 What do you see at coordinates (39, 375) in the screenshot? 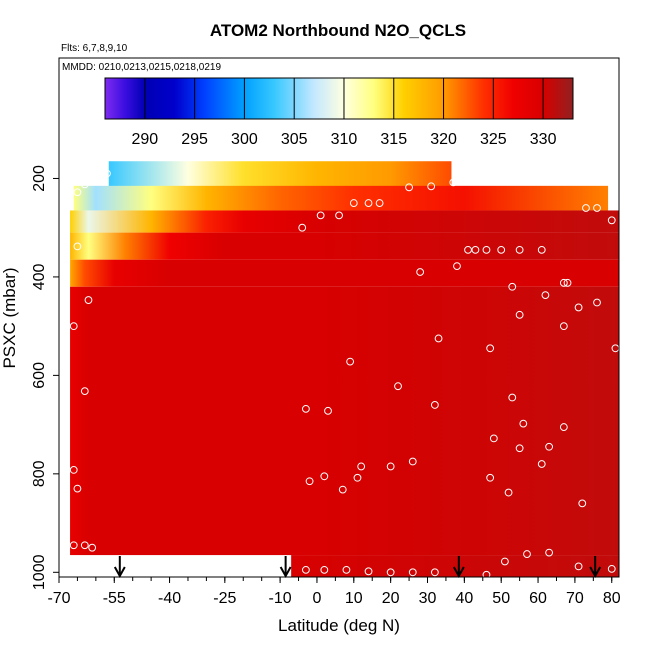
I see `y-tick-label: 600` at bounding box center [39, 375].